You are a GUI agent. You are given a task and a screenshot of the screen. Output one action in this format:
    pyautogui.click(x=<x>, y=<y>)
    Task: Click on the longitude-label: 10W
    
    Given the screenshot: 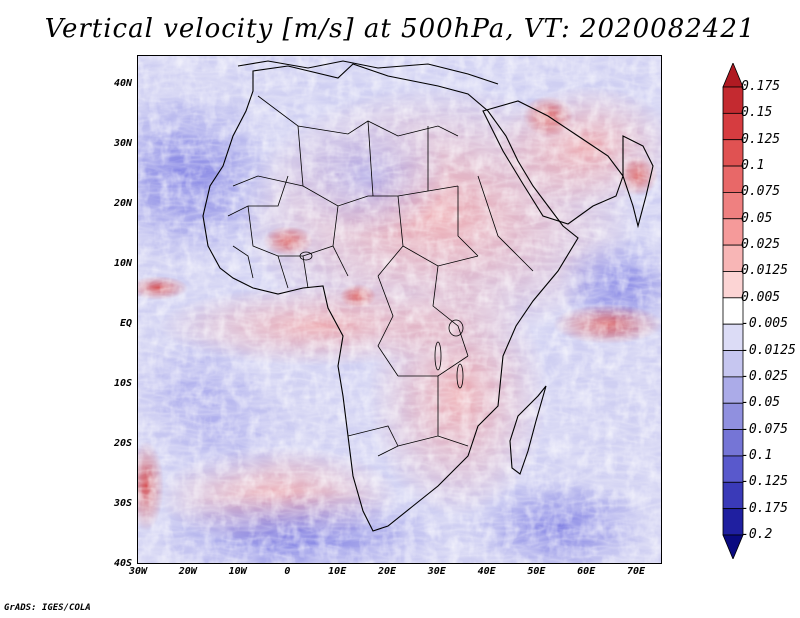 What is the action you would take?
    pyautogui.click(x=237, y=571)
    